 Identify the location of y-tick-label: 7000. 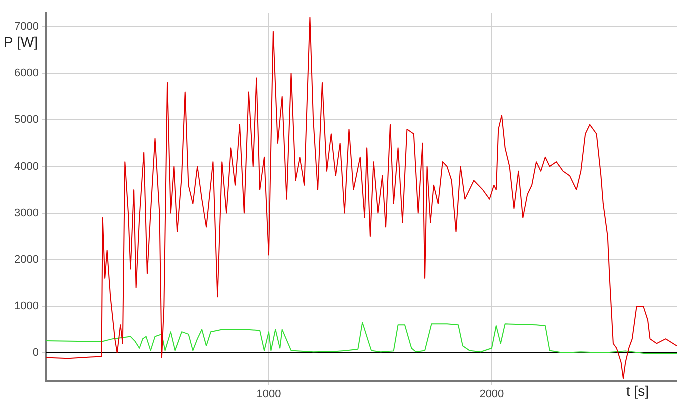
(26, 27).